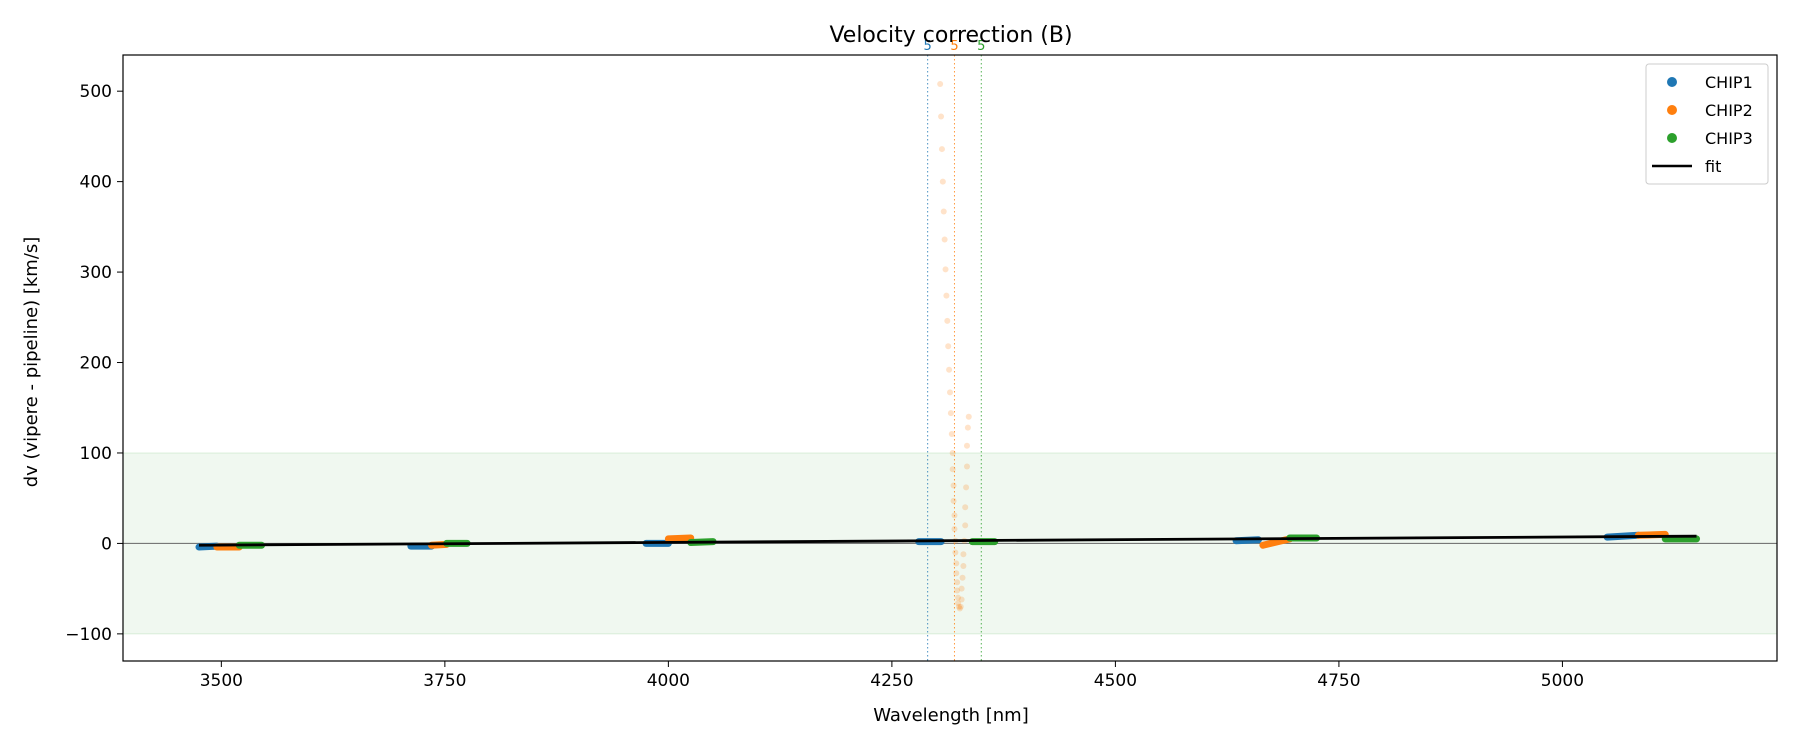 Image resolution: width=1800 pixels, height=750 pixels. What do you see at coordinates (1713, 166) in the screenshot?
I see `legend-label-fit: fit` at bounding box center [1713, 166].